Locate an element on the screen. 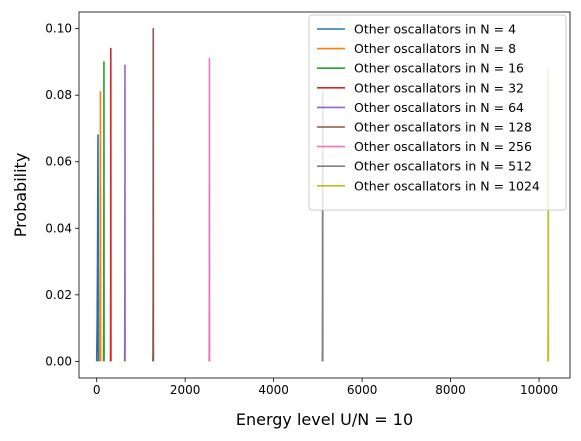  y-tick-label: 0.06 is located at coordinates (58, 162).